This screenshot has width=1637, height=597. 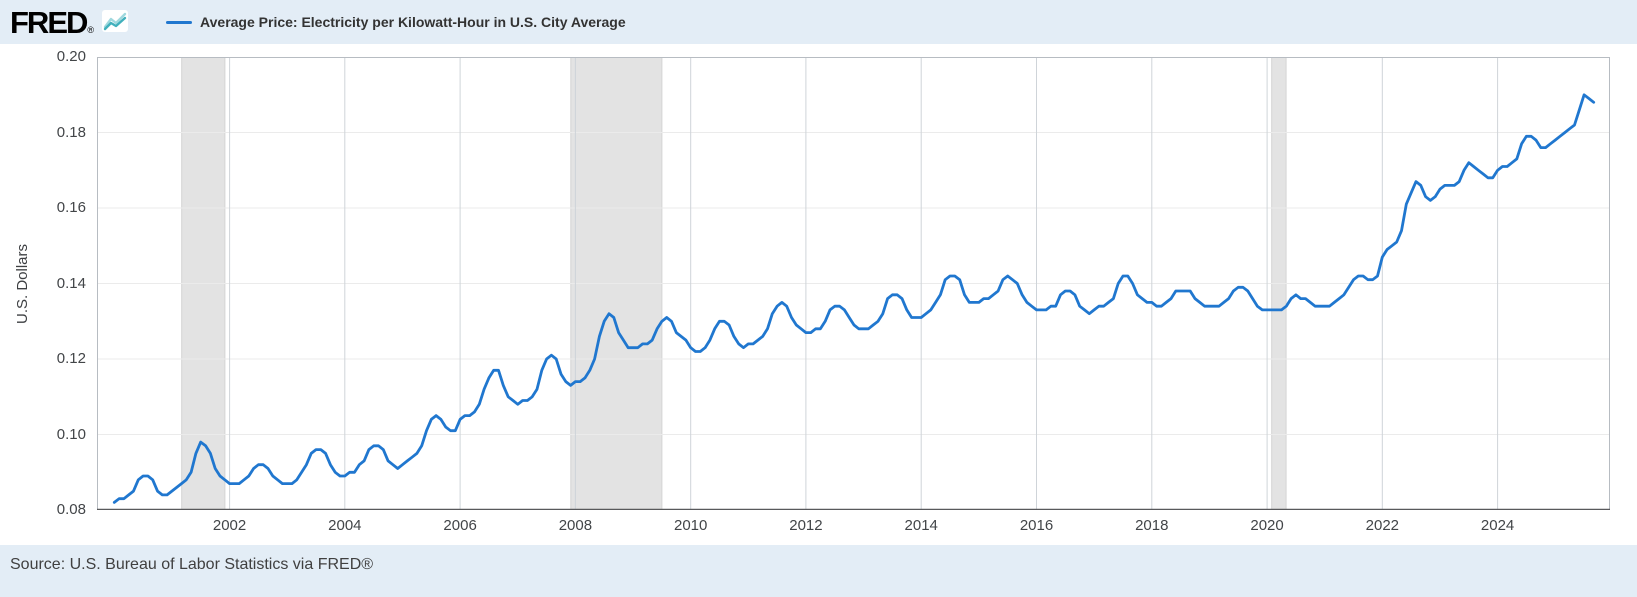 I want to click on x-tick-label: 2006, so click(x=460, y=525).